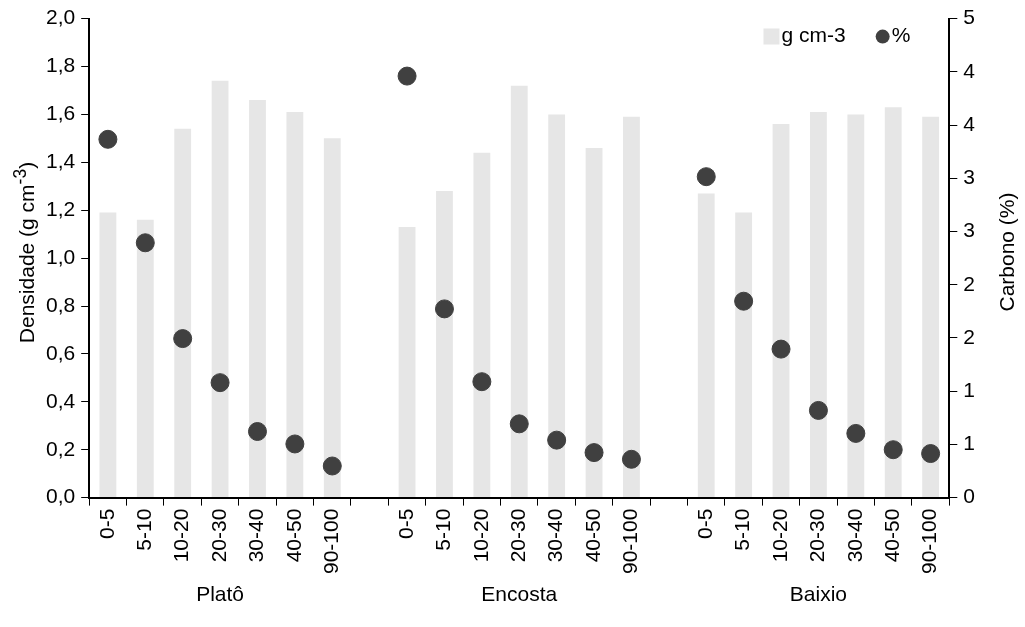 The width and height of the screenshot is (1025, 627). What do you see at coordinates (60, 400) in the screenshot?
I see `y-tick-label: 0,4` at bounding box center [60, 400].